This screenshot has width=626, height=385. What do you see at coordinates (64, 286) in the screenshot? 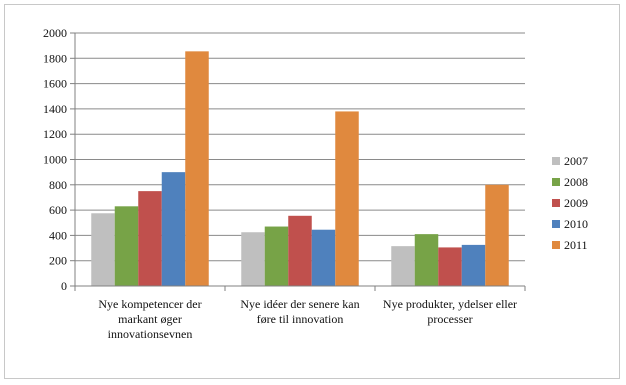
I see `y-tick-label: 0` at bounding box center [64, 286].